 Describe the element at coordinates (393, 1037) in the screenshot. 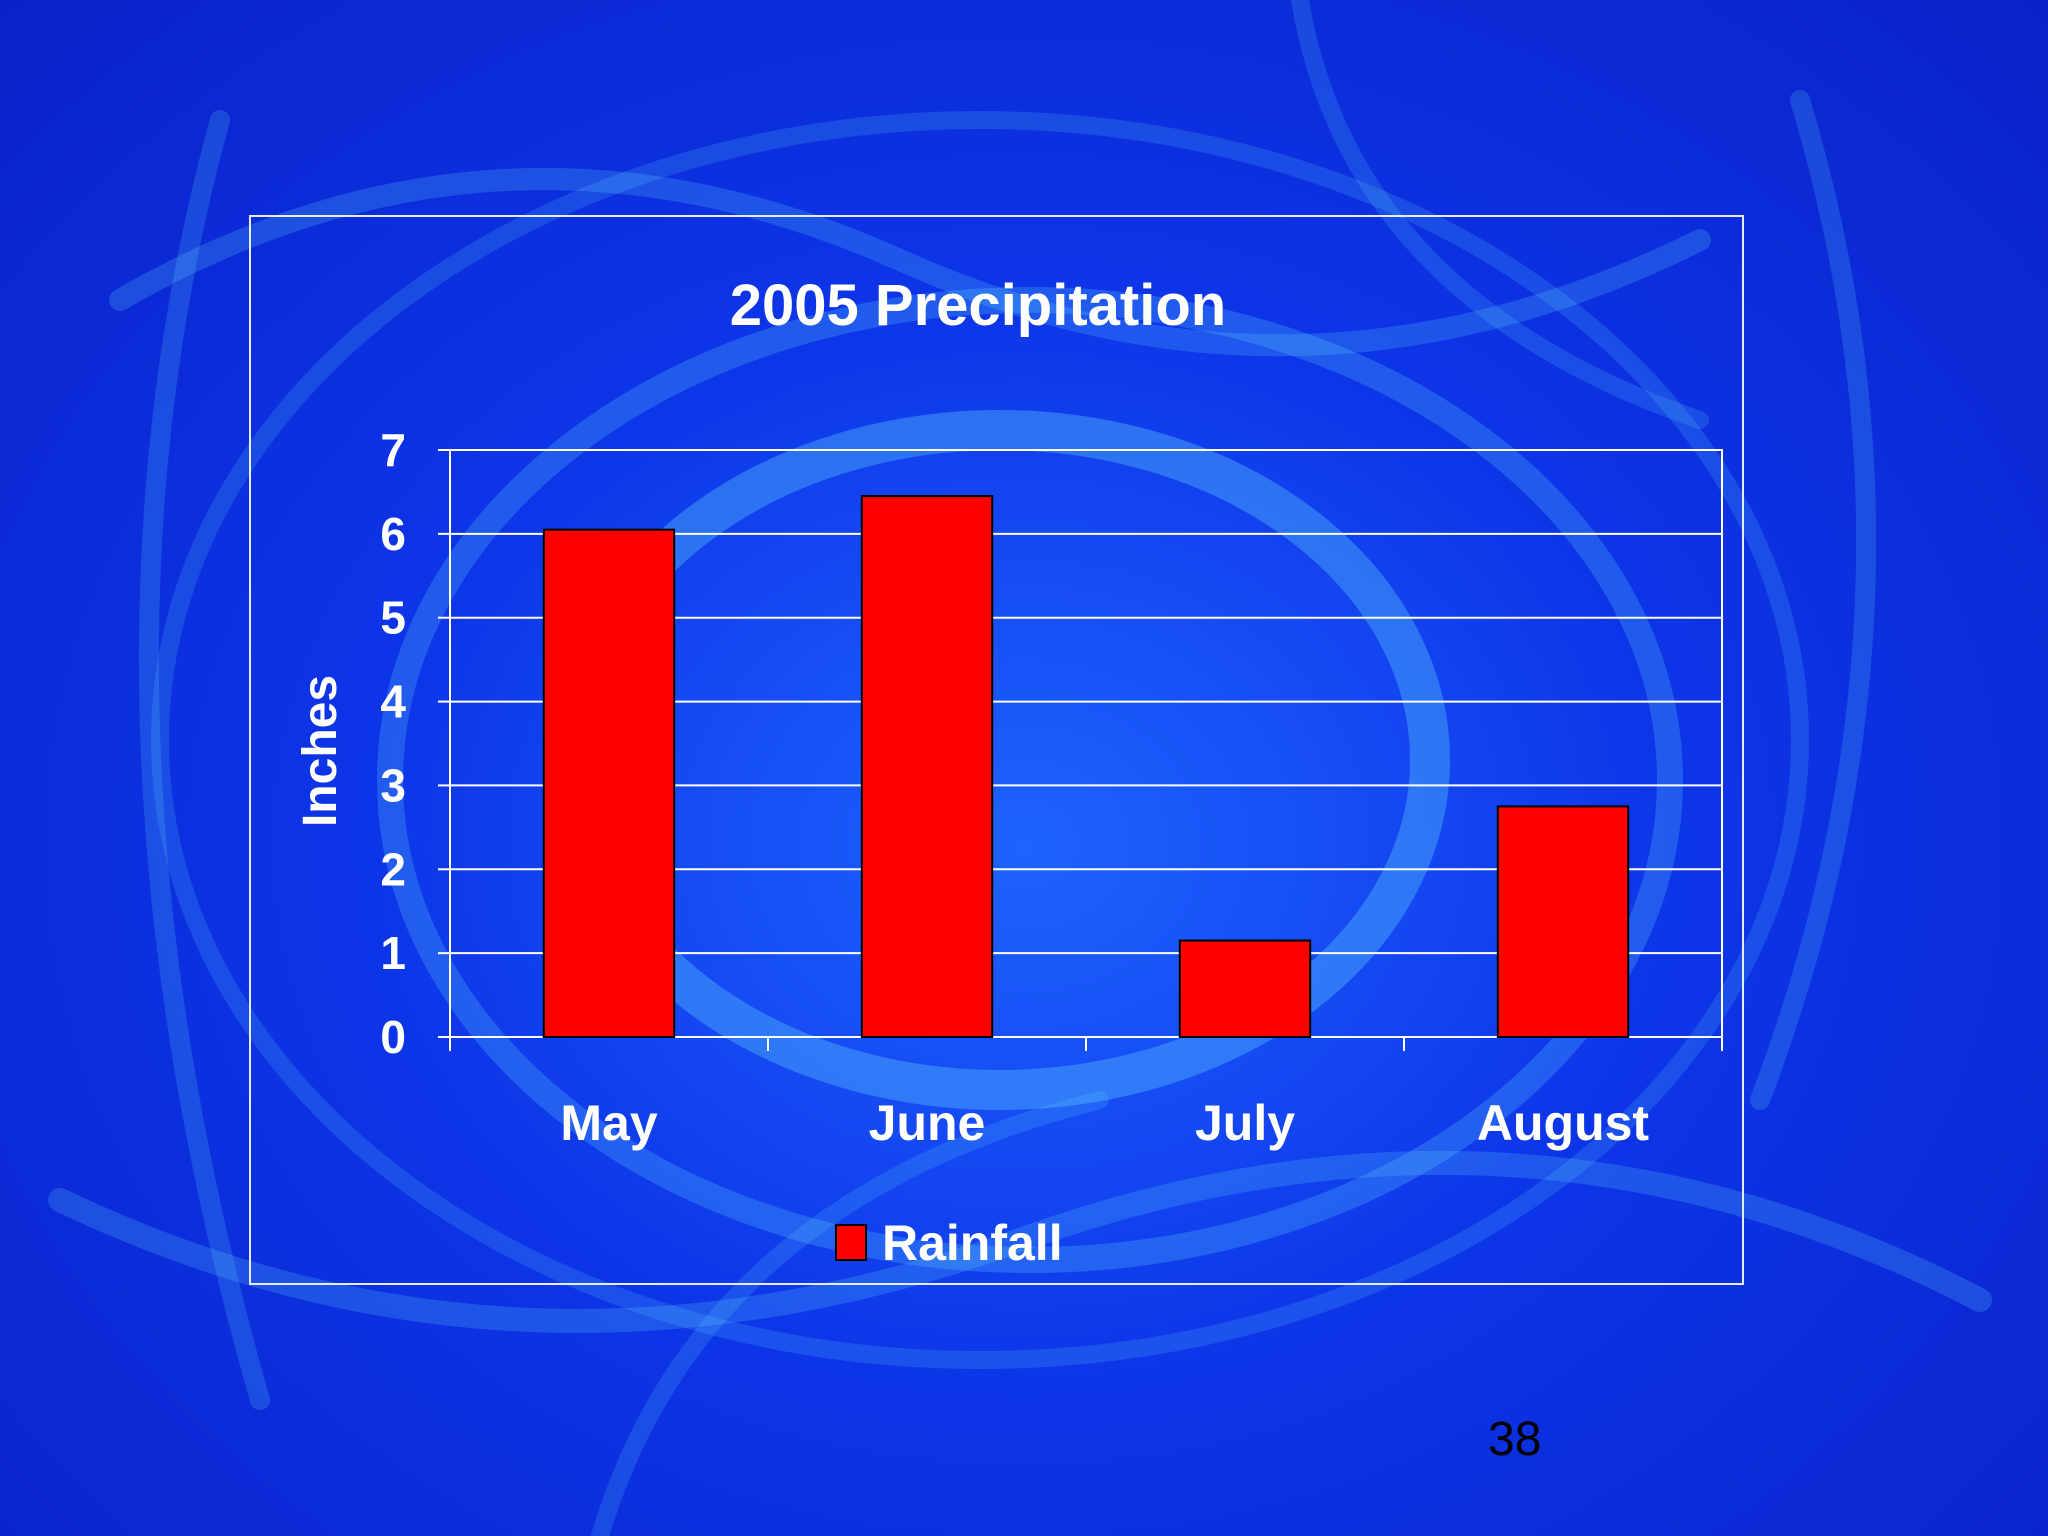

I see `y-tick-label: 0` at that location.